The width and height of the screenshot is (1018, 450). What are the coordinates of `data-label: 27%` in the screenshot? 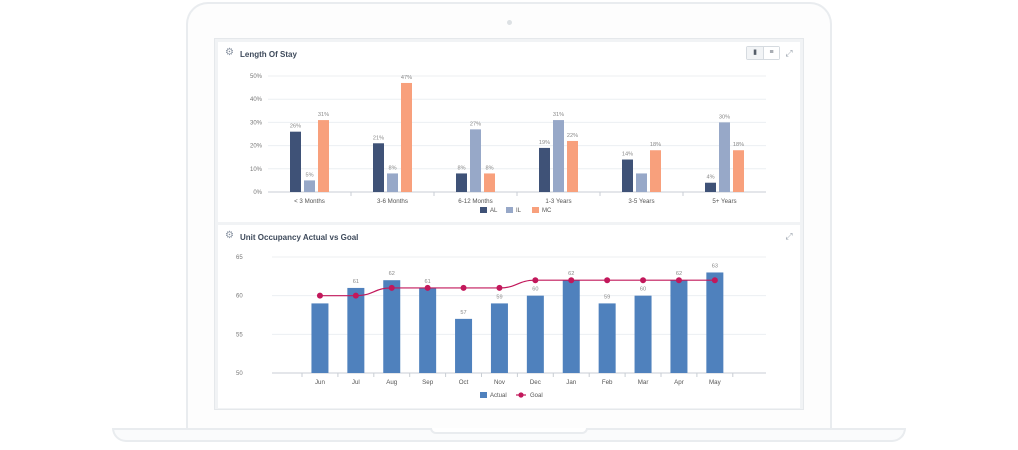 It's located at (475, 124).